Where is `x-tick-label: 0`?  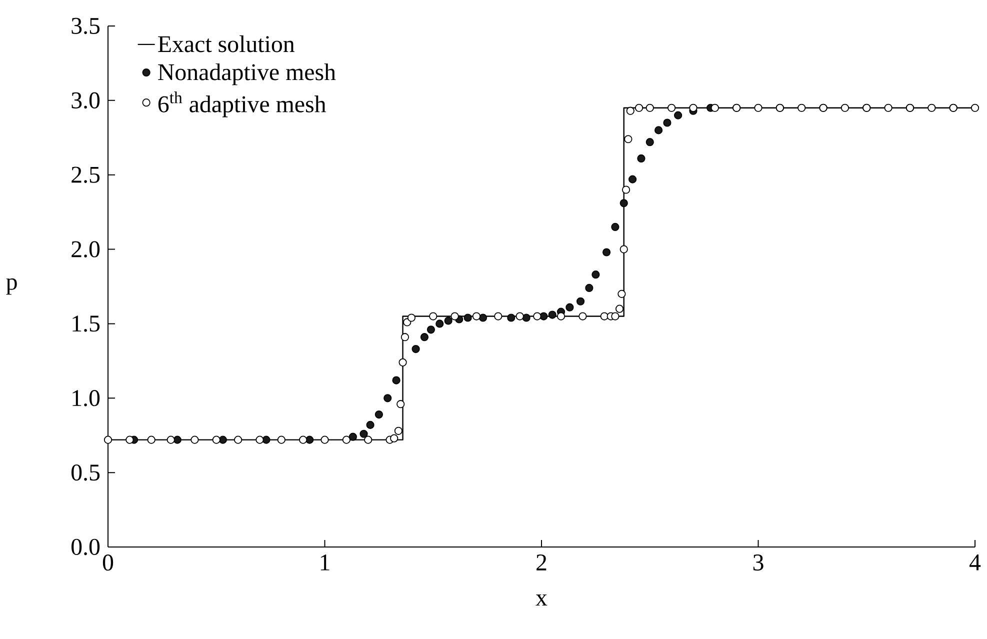
x-tick-label: 0 is located at coordinates (108, 562).